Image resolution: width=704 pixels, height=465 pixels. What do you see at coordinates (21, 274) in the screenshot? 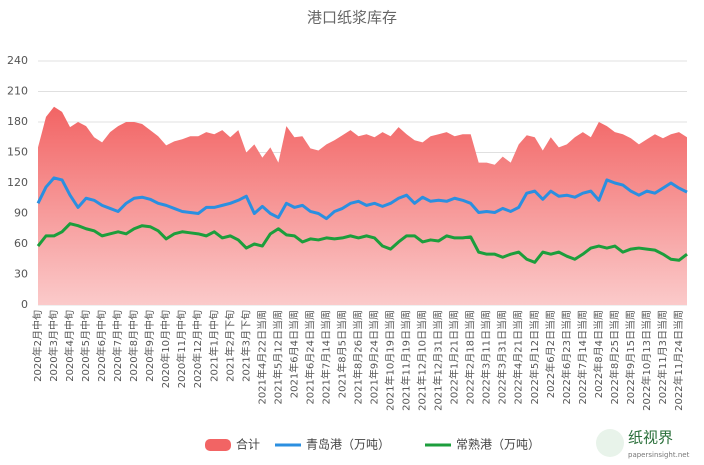
I see `y-tick-label: 30` at bounding box center [21, 274].